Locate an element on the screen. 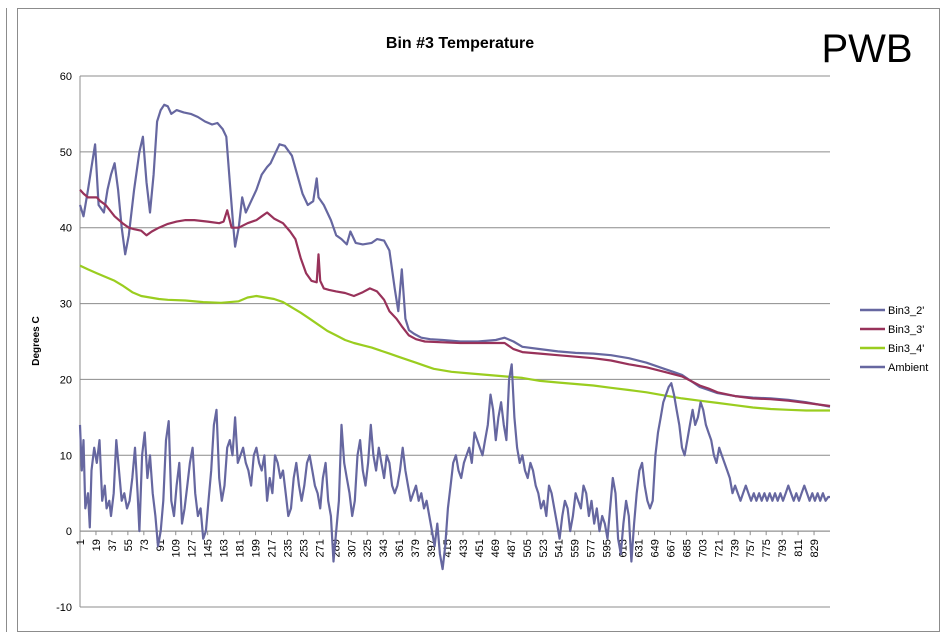  x-tick-label: 433 is located at coordinates (464, 548).